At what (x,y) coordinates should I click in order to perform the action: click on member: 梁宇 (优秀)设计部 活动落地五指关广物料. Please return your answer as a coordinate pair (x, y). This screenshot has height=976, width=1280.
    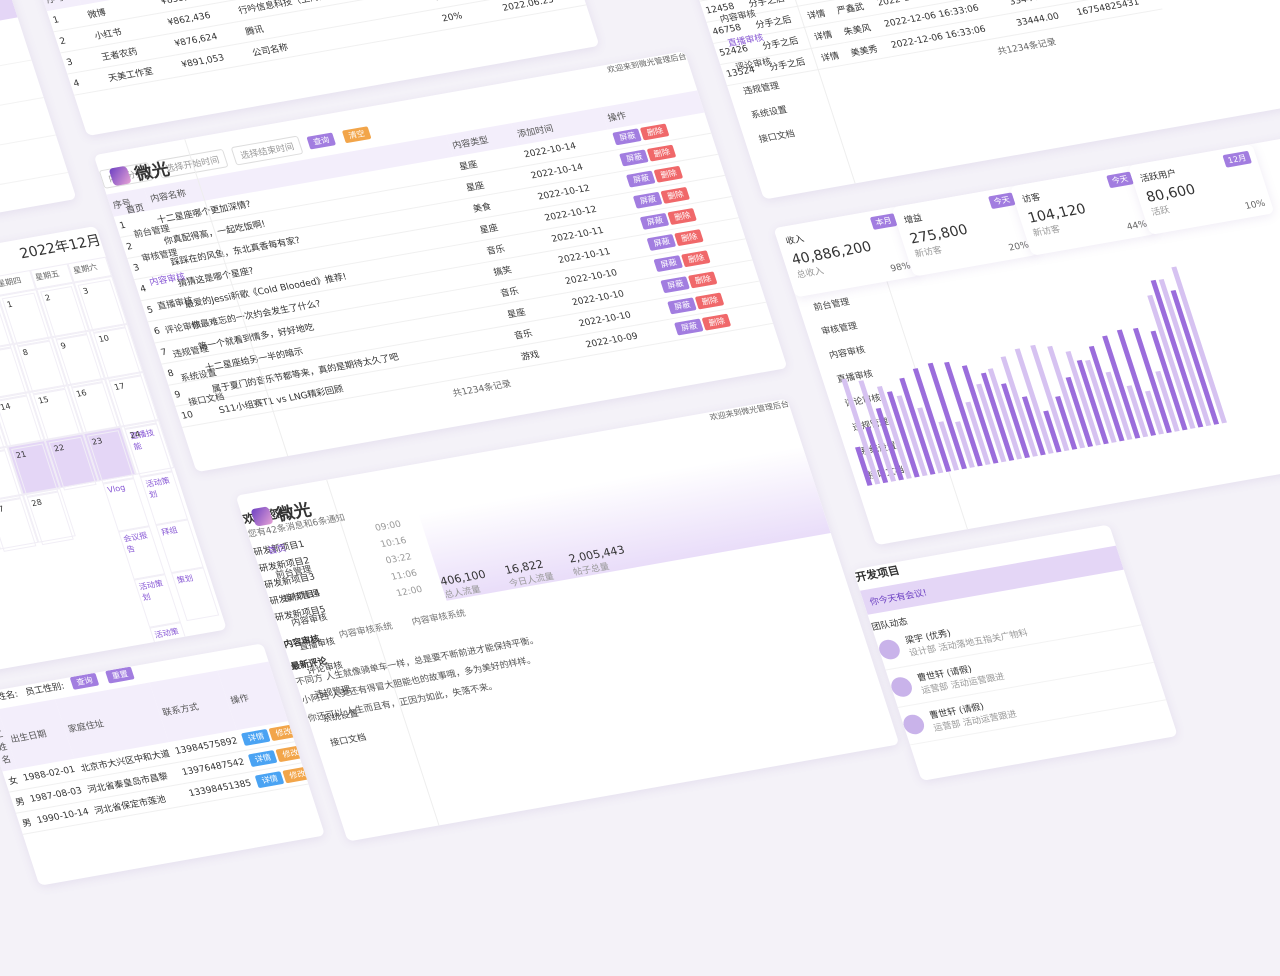
    Looking at the image, I should click on (34, 175).